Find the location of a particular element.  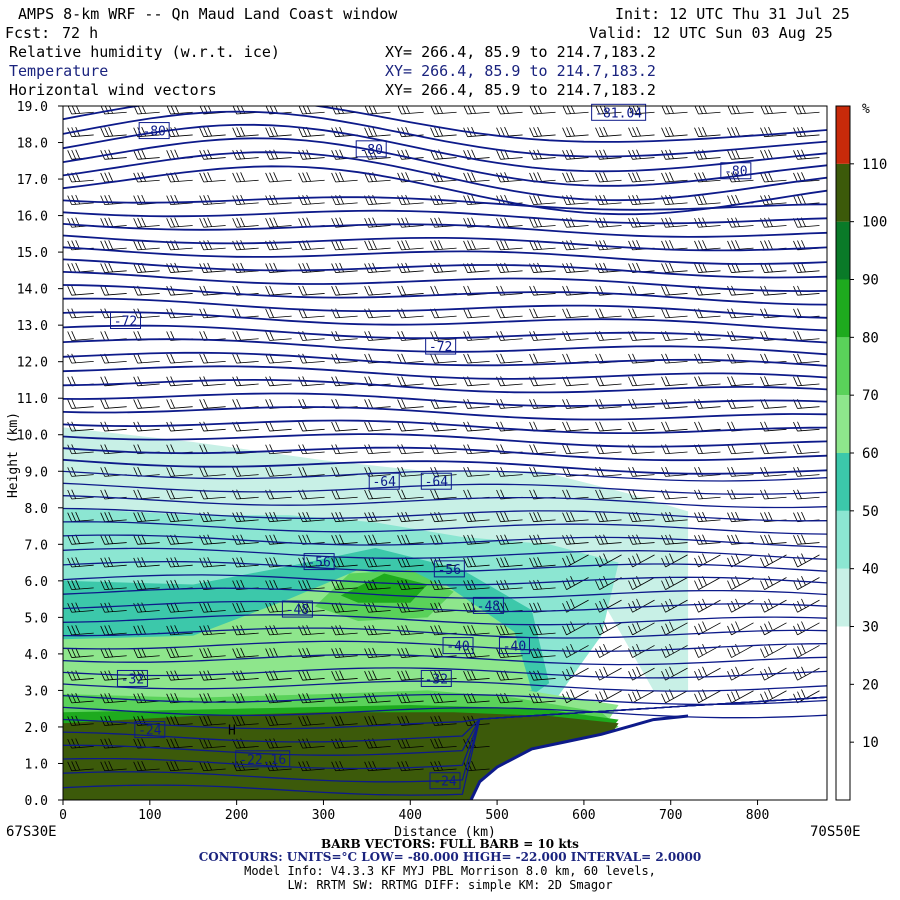

y-tick-label: 13.0 is located at coordinates (32, 326).